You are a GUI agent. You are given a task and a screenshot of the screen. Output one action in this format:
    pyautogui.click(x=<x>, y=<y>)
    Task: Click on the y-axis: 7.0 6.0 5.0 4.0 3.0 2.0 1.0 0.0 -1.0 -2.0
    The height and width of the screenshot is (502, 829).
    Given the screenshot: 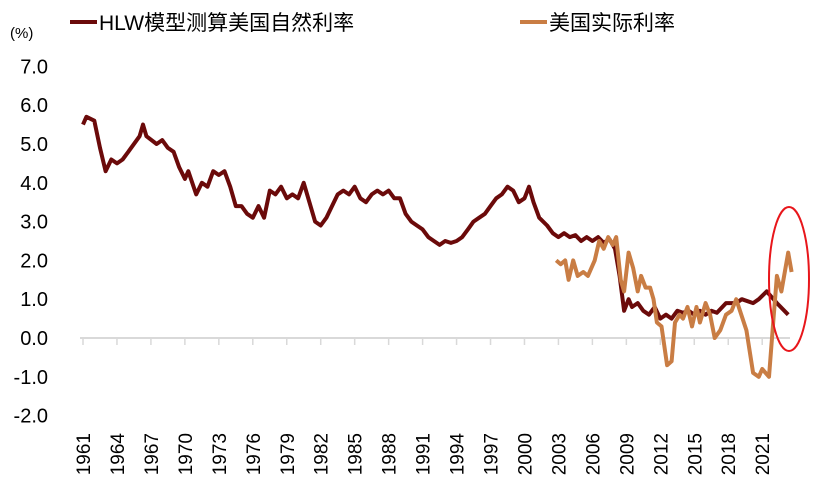 What is the action you would take?
    pyautogui.click(x=31, y=241)
    